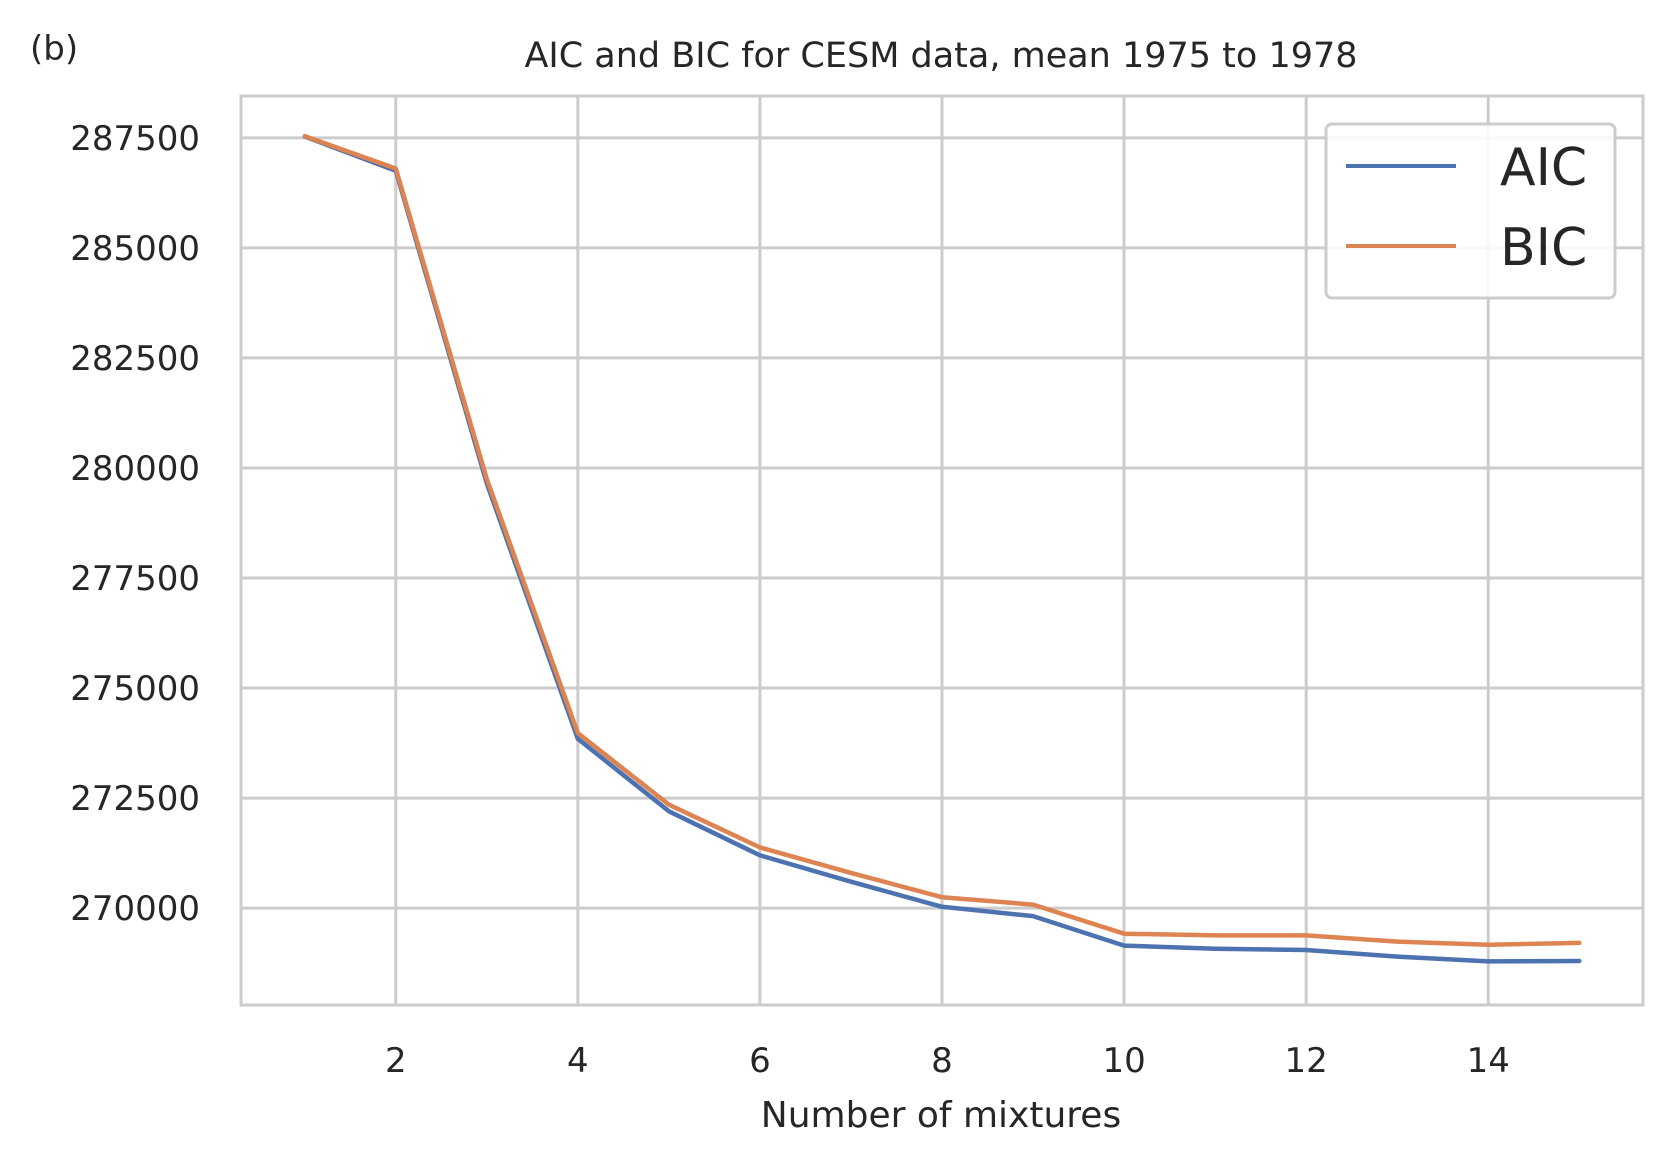 The height and width of the screenshot is (1167, 1664). What do you see at coordinates (54, 49) in the screenshot?
I see `panel-label: (b)` at bounding box center [54, 49].